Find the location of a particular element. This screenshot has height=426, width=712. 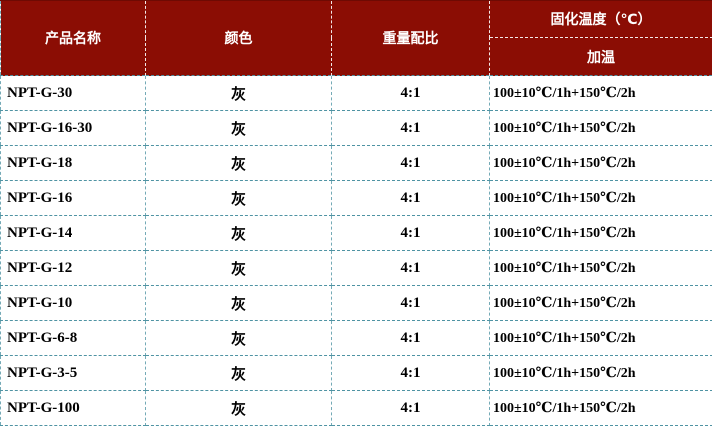

table-row: NPT-G-30 灰 4:1 100±10℃/1h+150℃/2h is located at coordinates (356, 93).